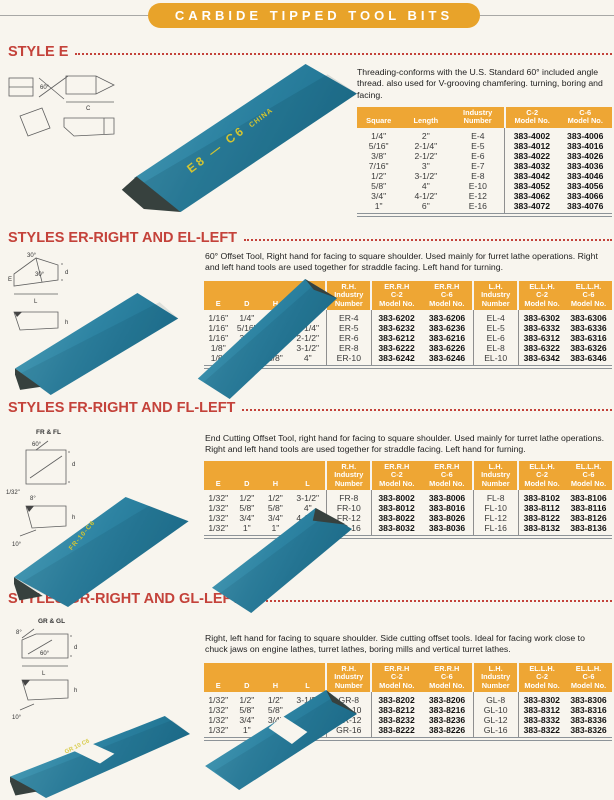 This screenshot has width=614, height=800. I want to click on table-cell: 383-6306, so click(588, 317).